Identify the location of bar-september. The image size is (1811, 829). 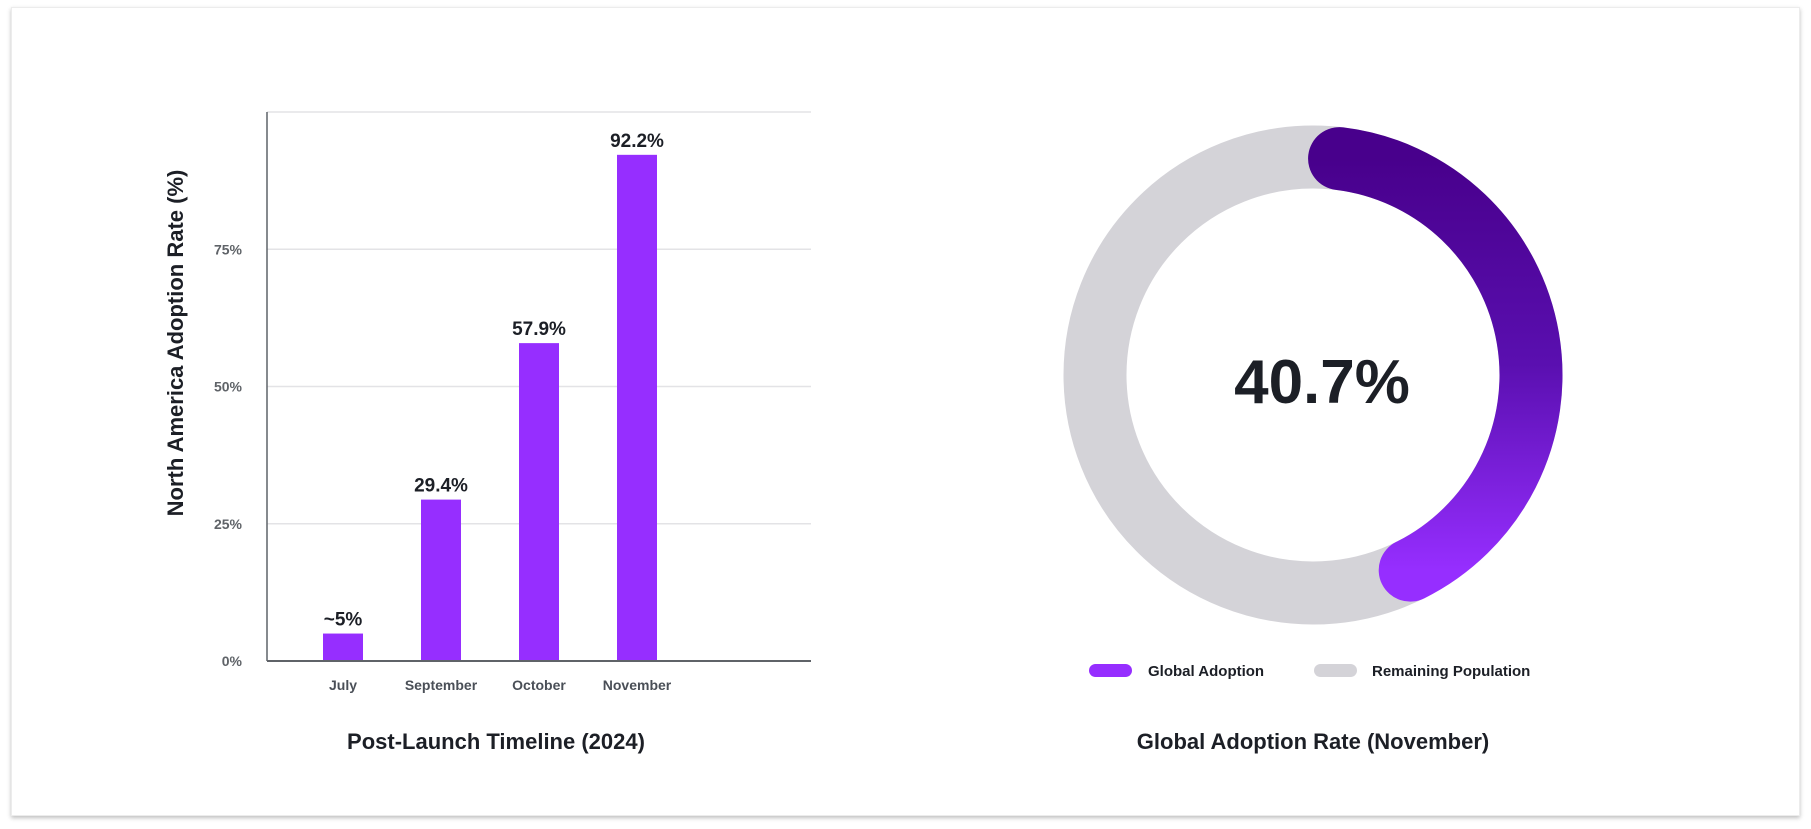
(441, 580).